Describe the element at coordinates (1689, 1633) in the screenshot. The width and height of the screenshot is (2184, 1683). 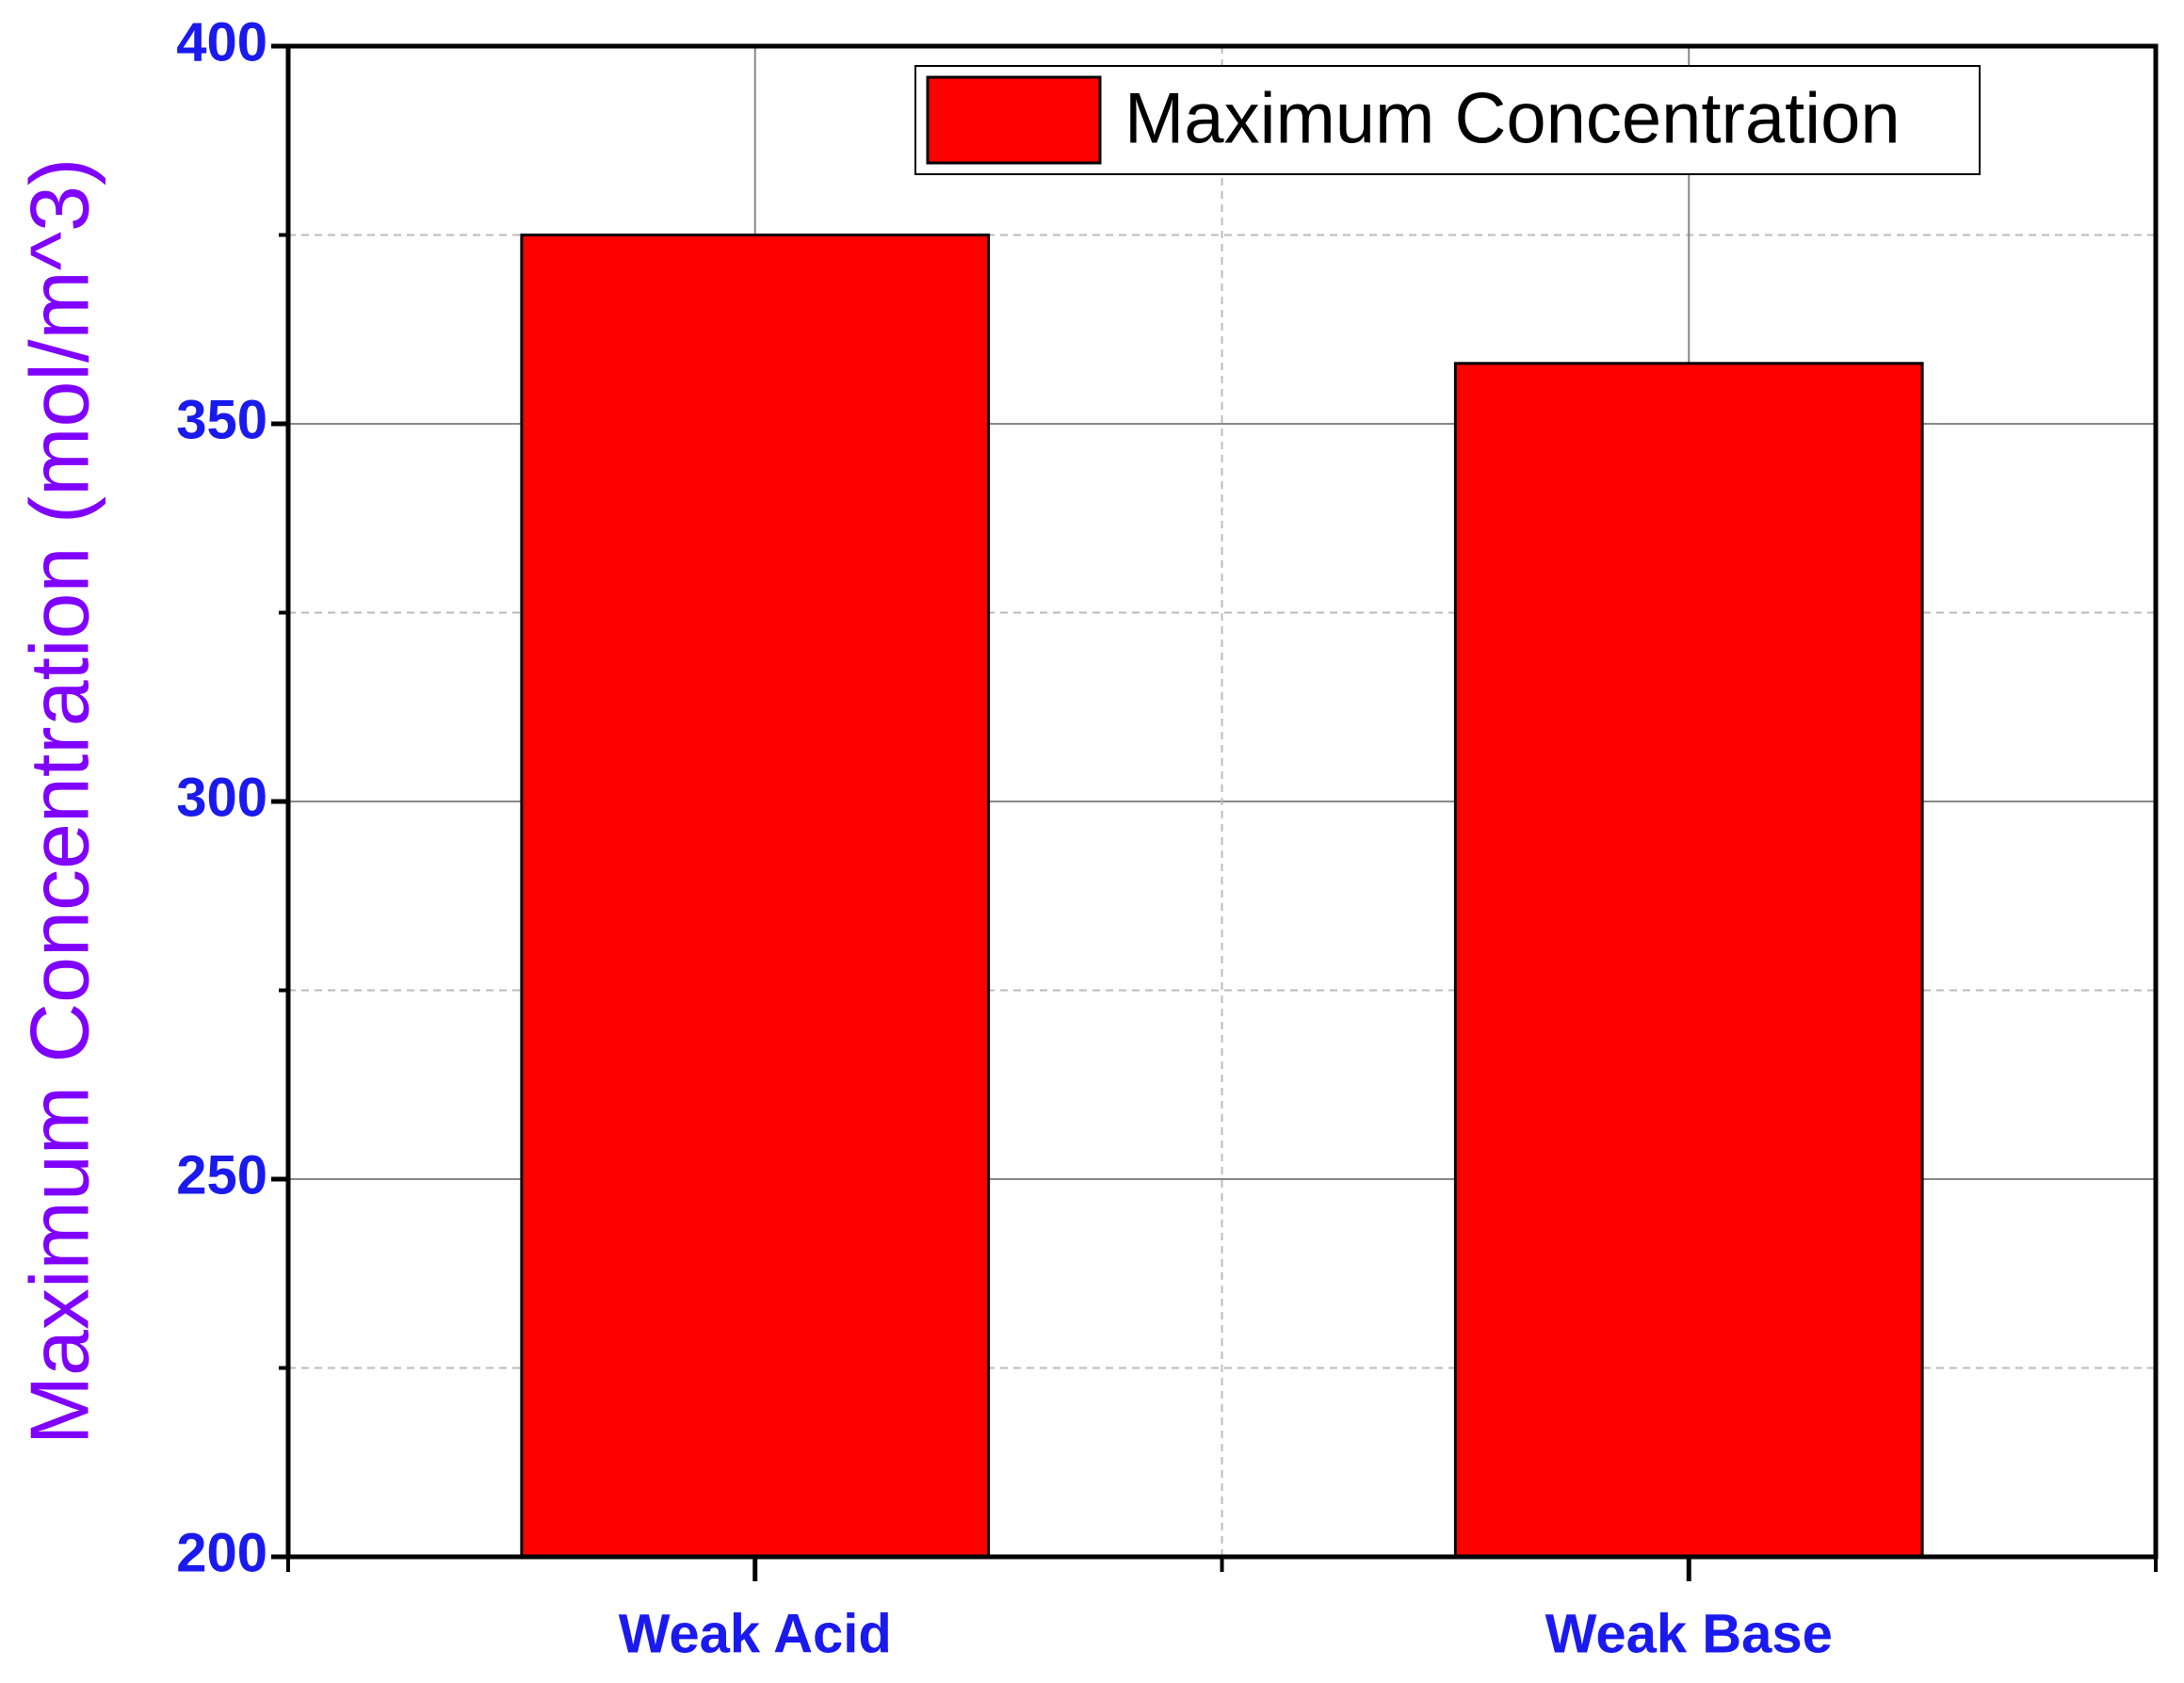
I see `x-tick-label: Weak Base` at that location.